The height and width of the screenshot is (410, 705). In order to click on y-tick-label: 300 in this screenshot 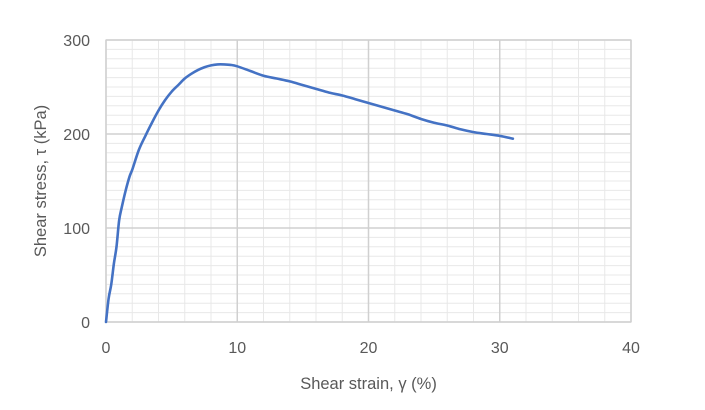, I will do `click(76, 41)`.